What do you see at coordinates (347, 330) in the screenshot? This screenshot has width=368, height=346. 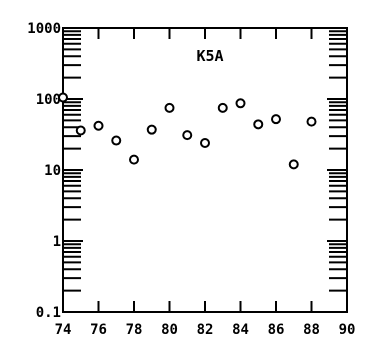 I see `x-tick-label: 90` at bounding box center [347, 330].